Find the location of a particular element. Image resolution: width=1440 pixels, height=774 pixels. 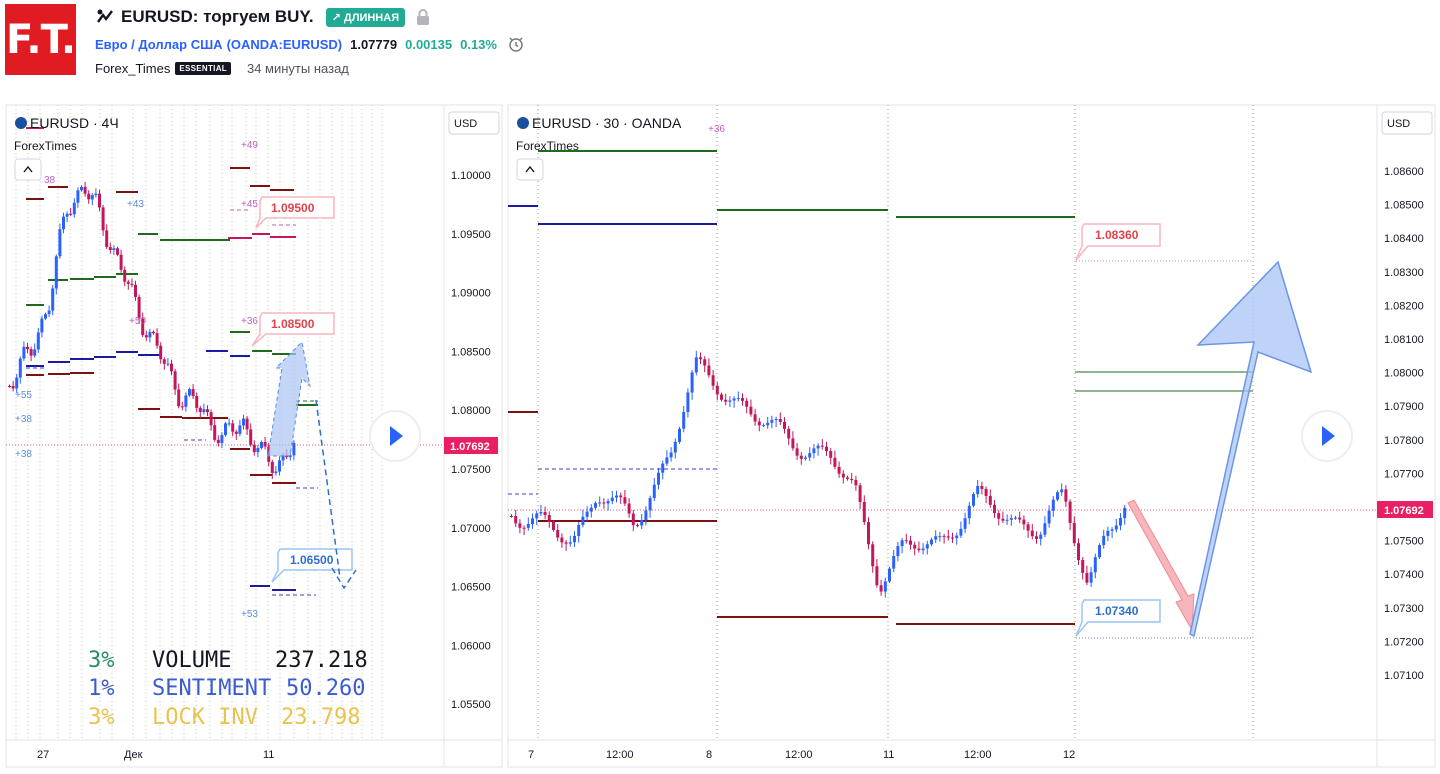

left-small-label: +45 is located at coordinates (249, 204).